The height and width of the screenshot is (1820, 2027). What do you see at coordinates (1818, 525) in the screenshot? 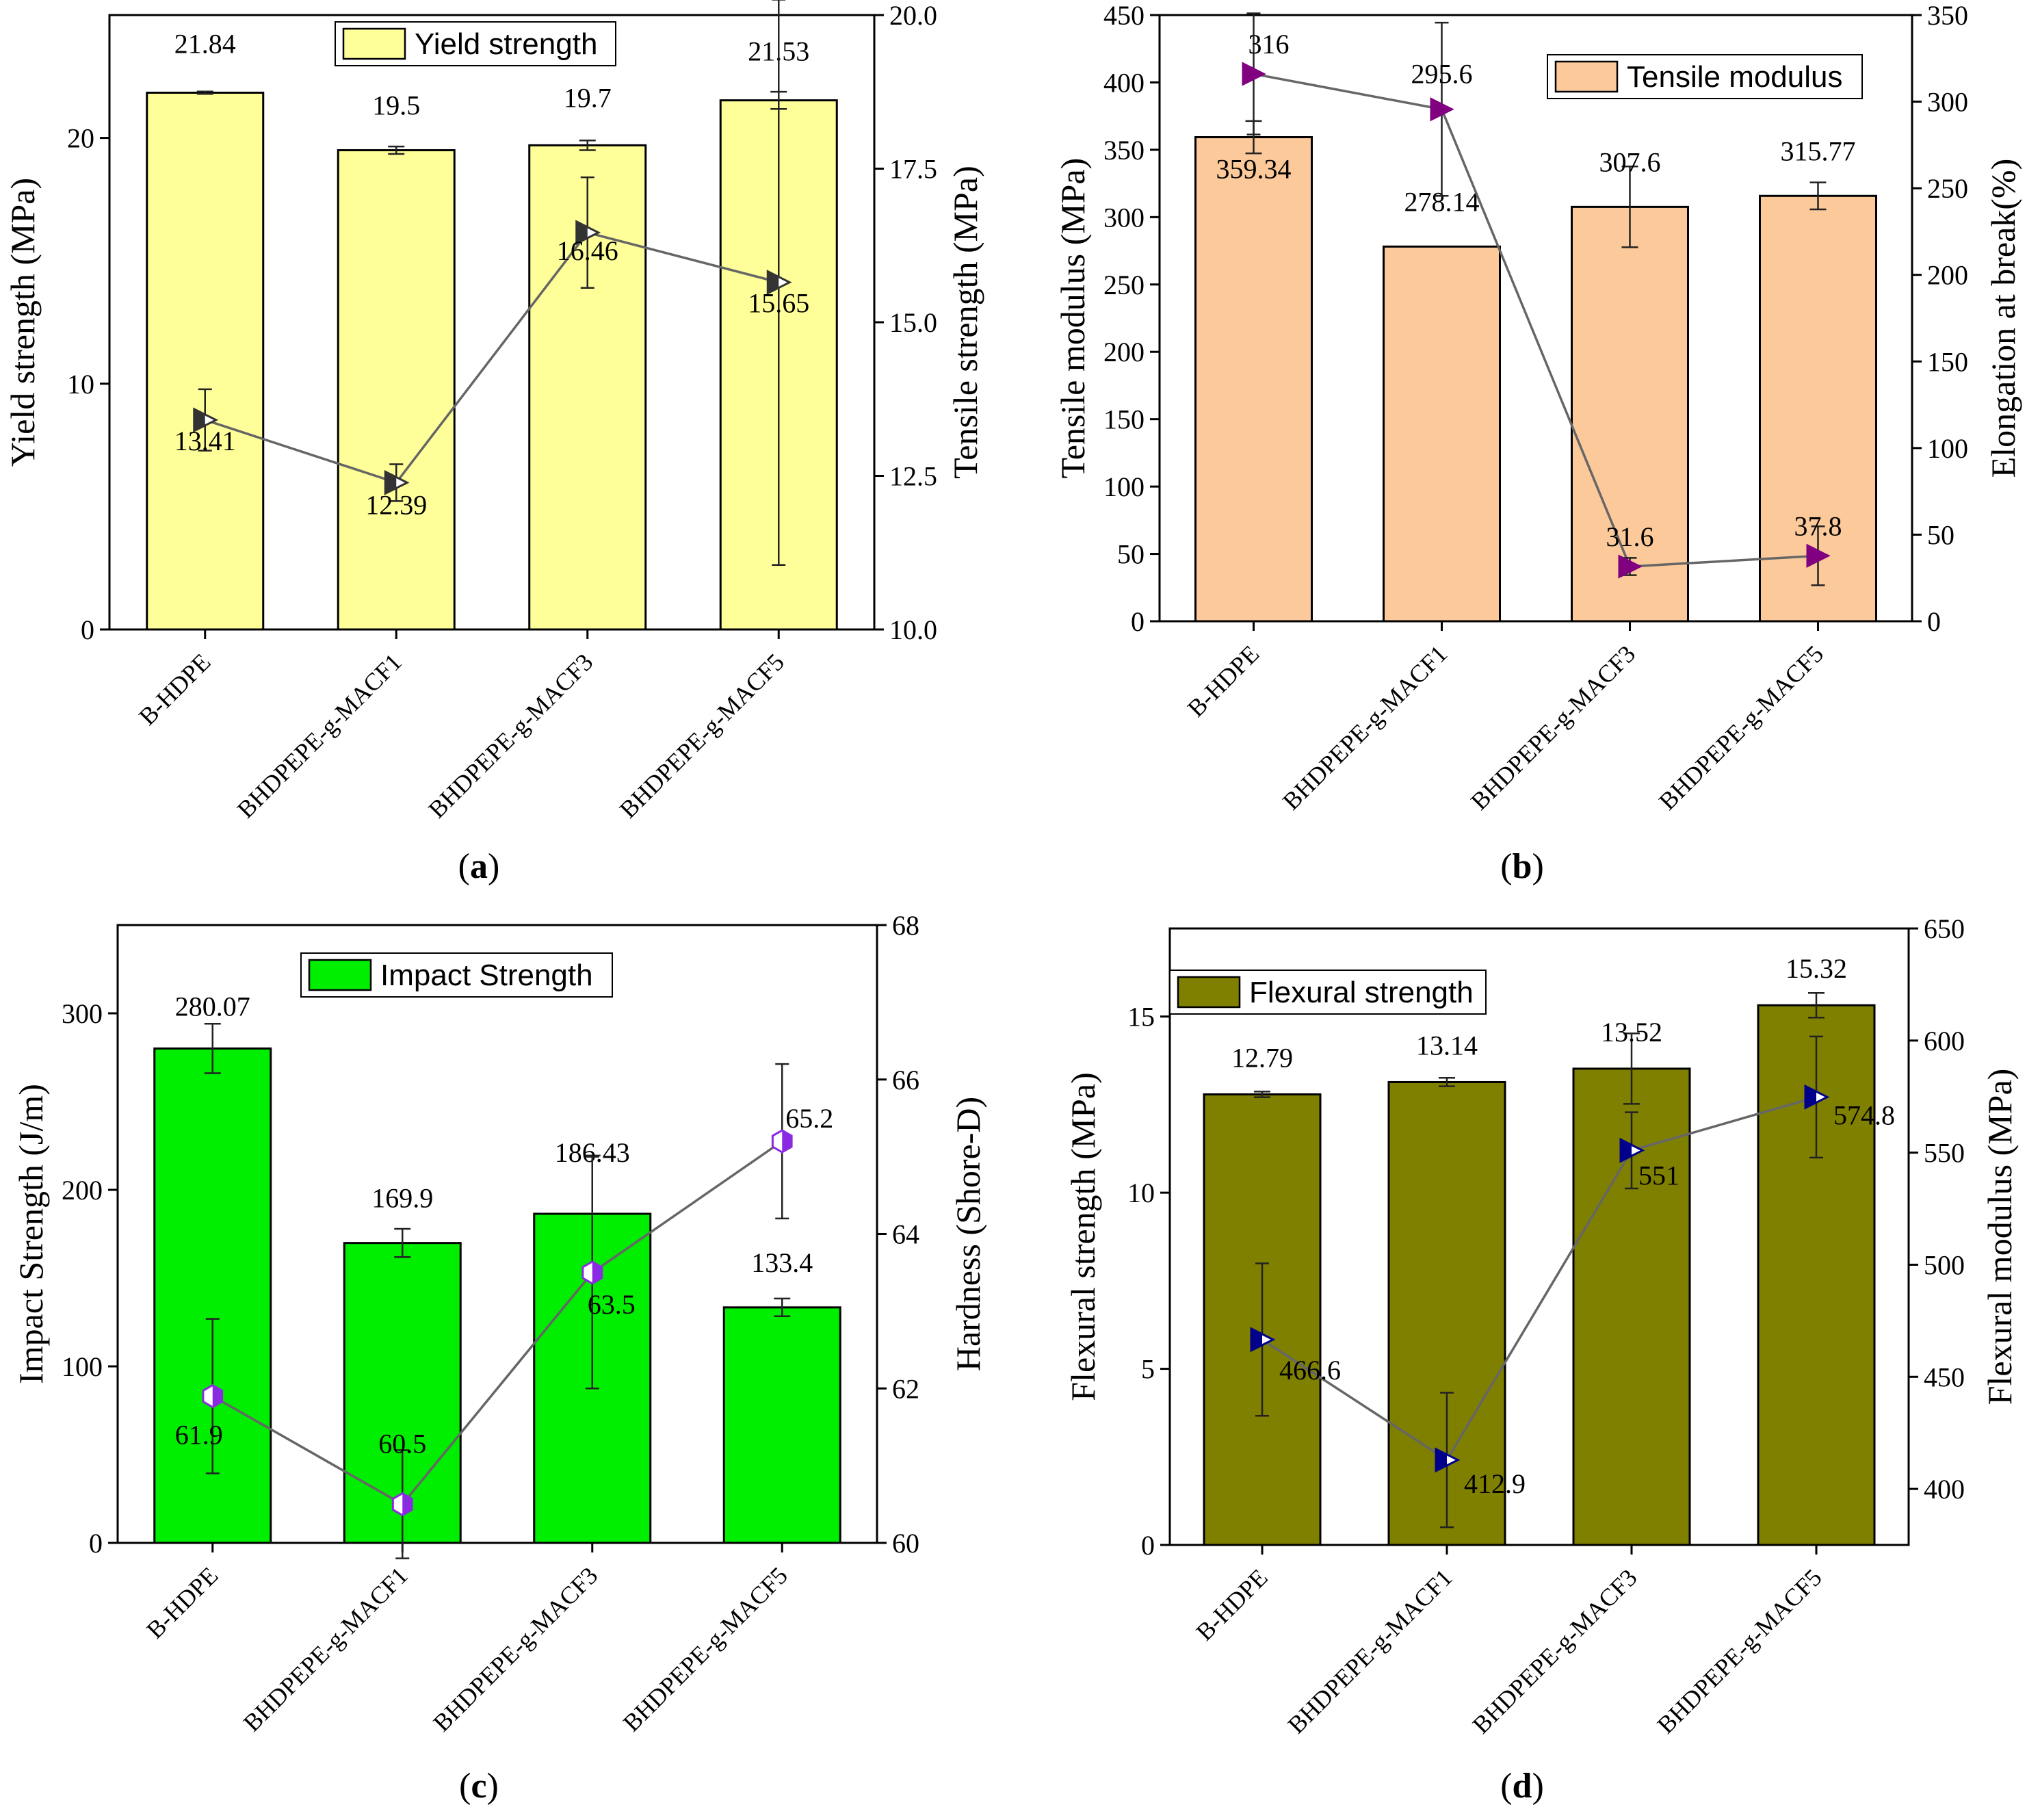
I see `line-value-label: 37.8` at bounding box center [1818, 525].